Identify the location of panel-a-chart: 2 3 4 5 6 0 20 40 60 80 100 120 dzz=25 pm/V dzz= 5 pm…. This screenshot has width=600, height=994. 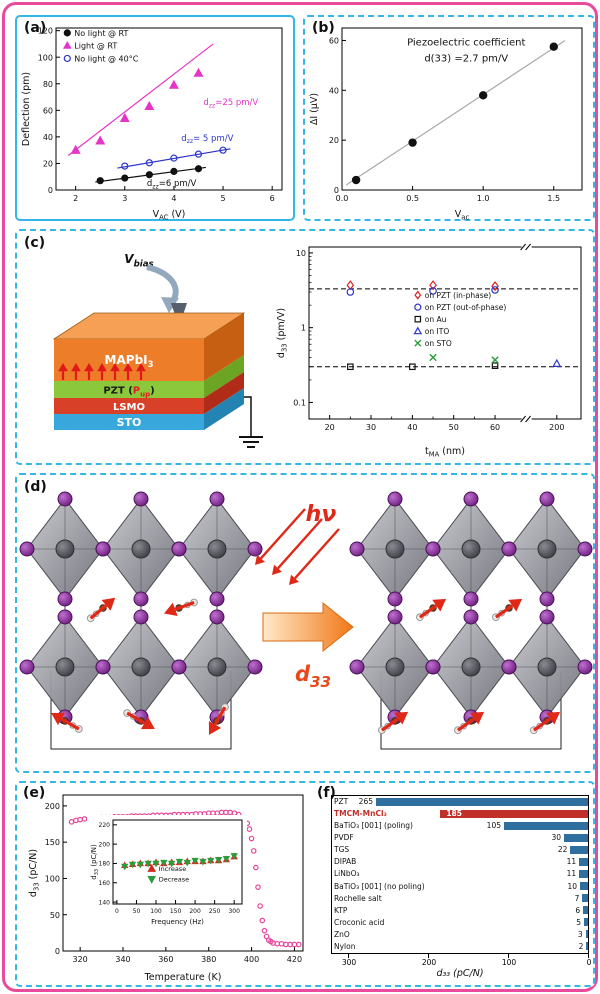
(156, 120).